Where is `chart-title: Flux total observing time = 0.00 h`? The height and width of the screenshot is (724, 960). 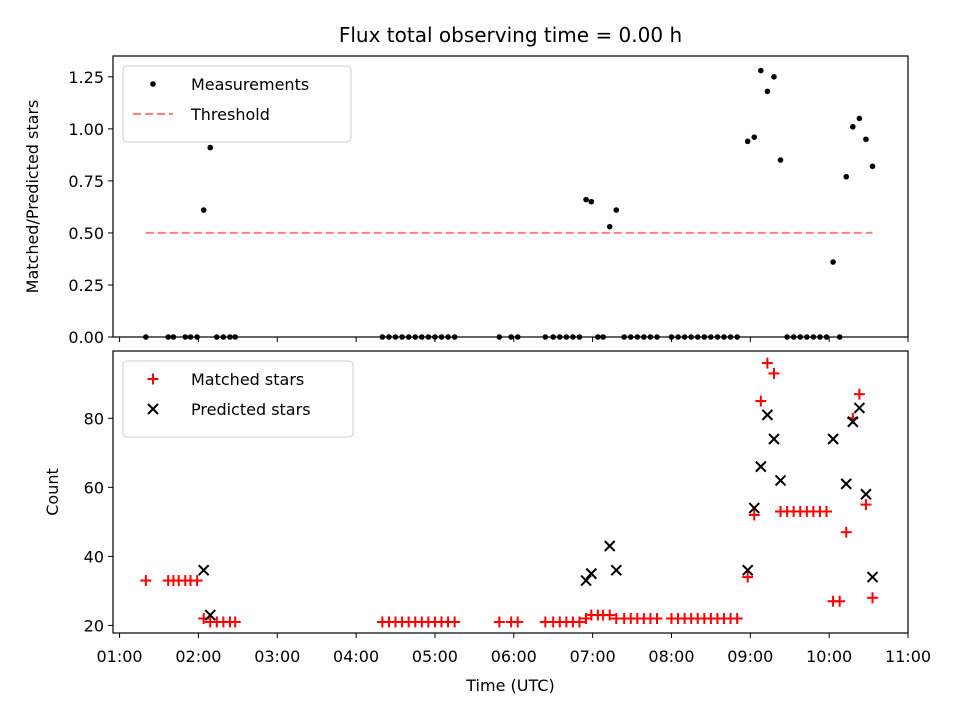 chart-title: Flux total observing time = 0.00 h is located at coordinates (510, 35).